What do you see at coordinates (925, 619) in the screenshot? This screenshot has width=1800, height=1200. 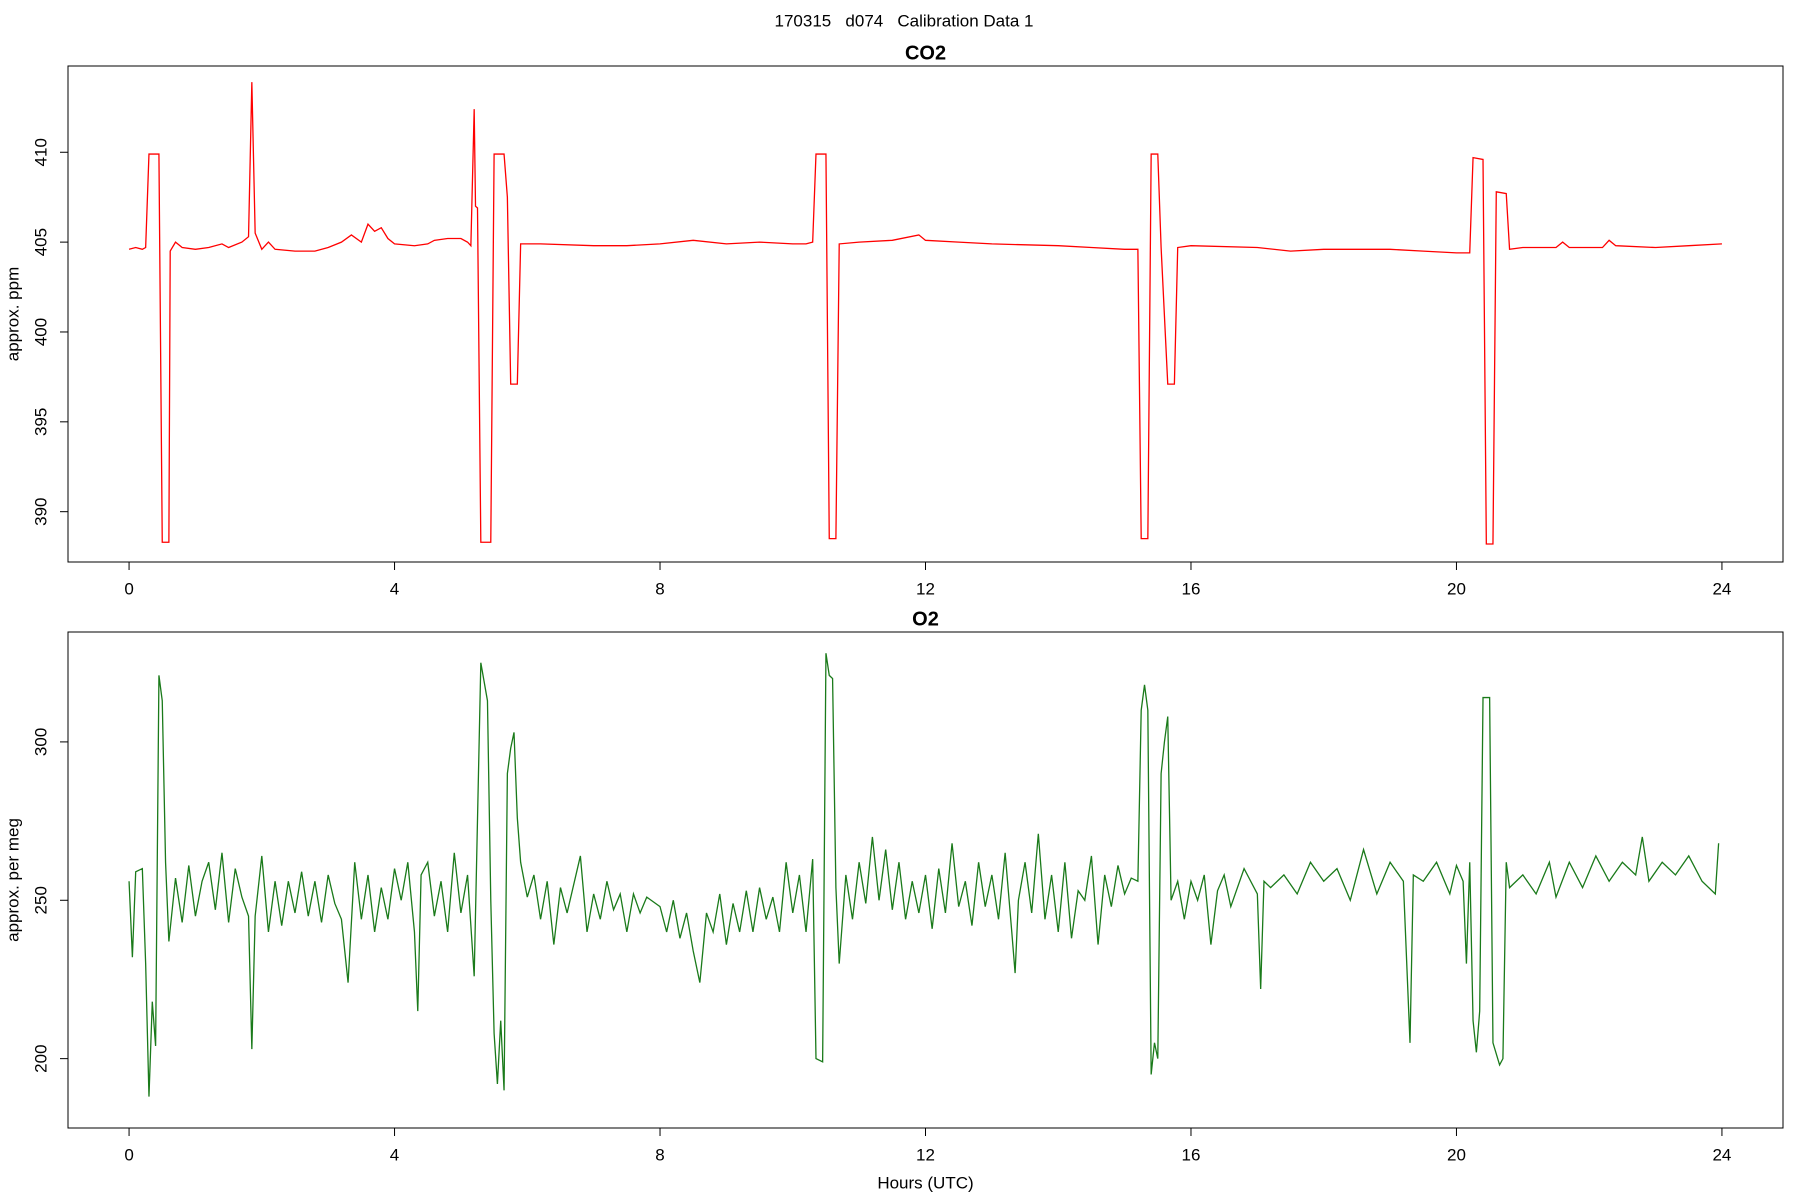 I see `panel-title: O2` at bounding box center [925, 619].